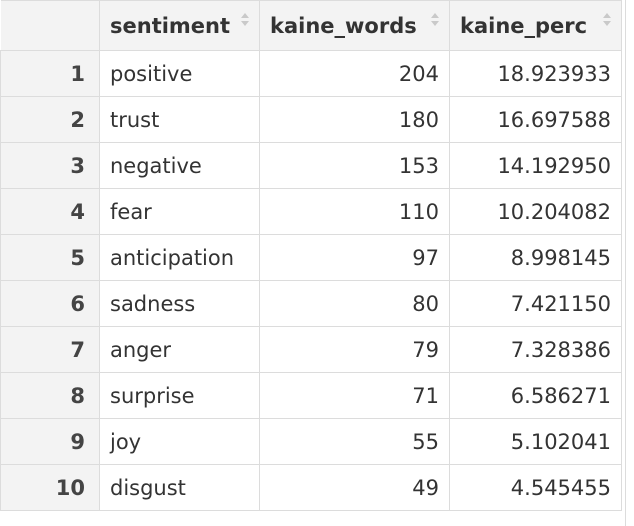 The image size is (634, 526). I want to click on row-index: 10, so click(50, 487).